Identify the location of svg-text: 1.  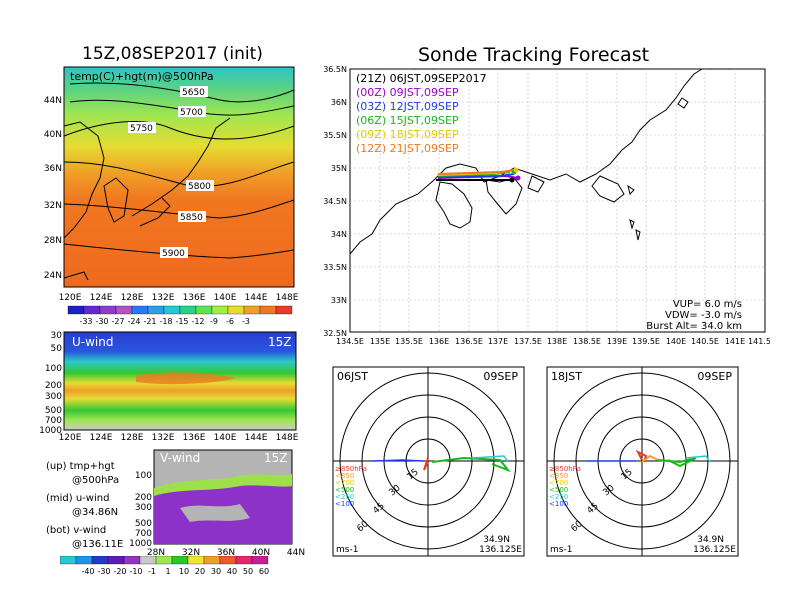
(167, 571).